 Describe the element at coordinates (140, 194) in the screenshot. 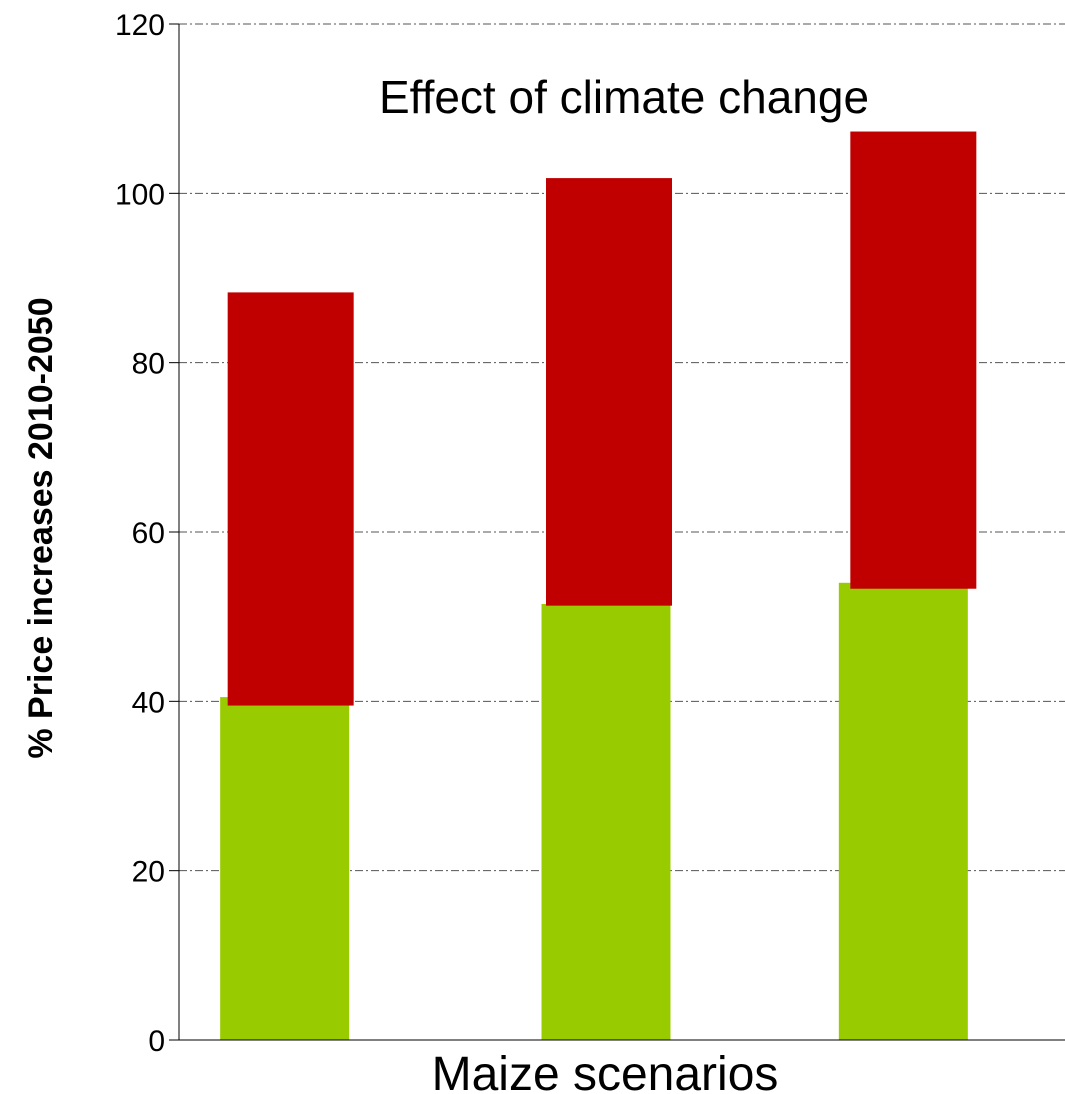

I see `y-tick-label: 100` at that location.